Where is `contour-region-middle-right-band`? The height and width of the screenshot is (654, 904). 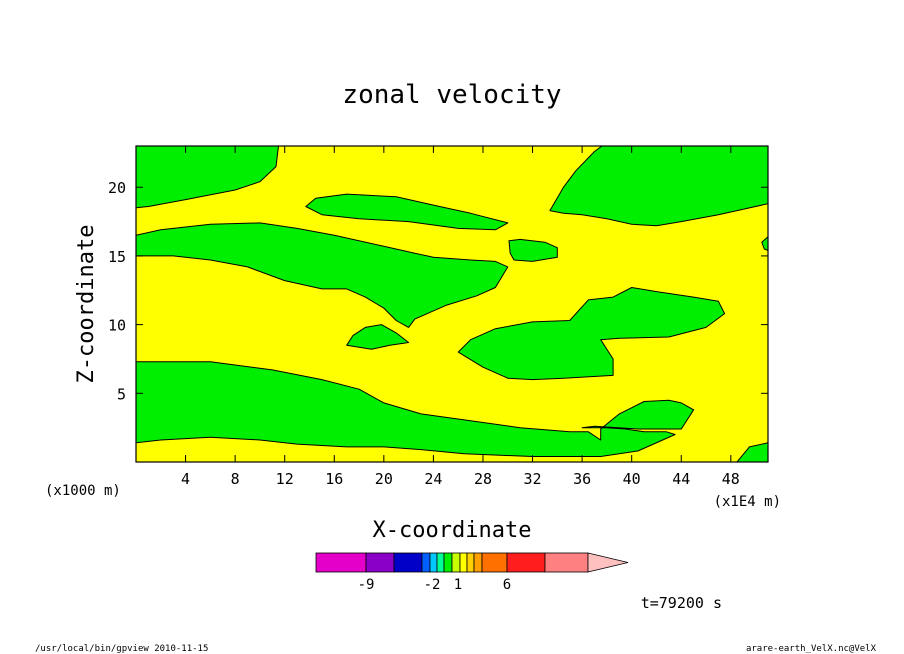
contour-region-middle-right-band is located at coordinates (591, 334).